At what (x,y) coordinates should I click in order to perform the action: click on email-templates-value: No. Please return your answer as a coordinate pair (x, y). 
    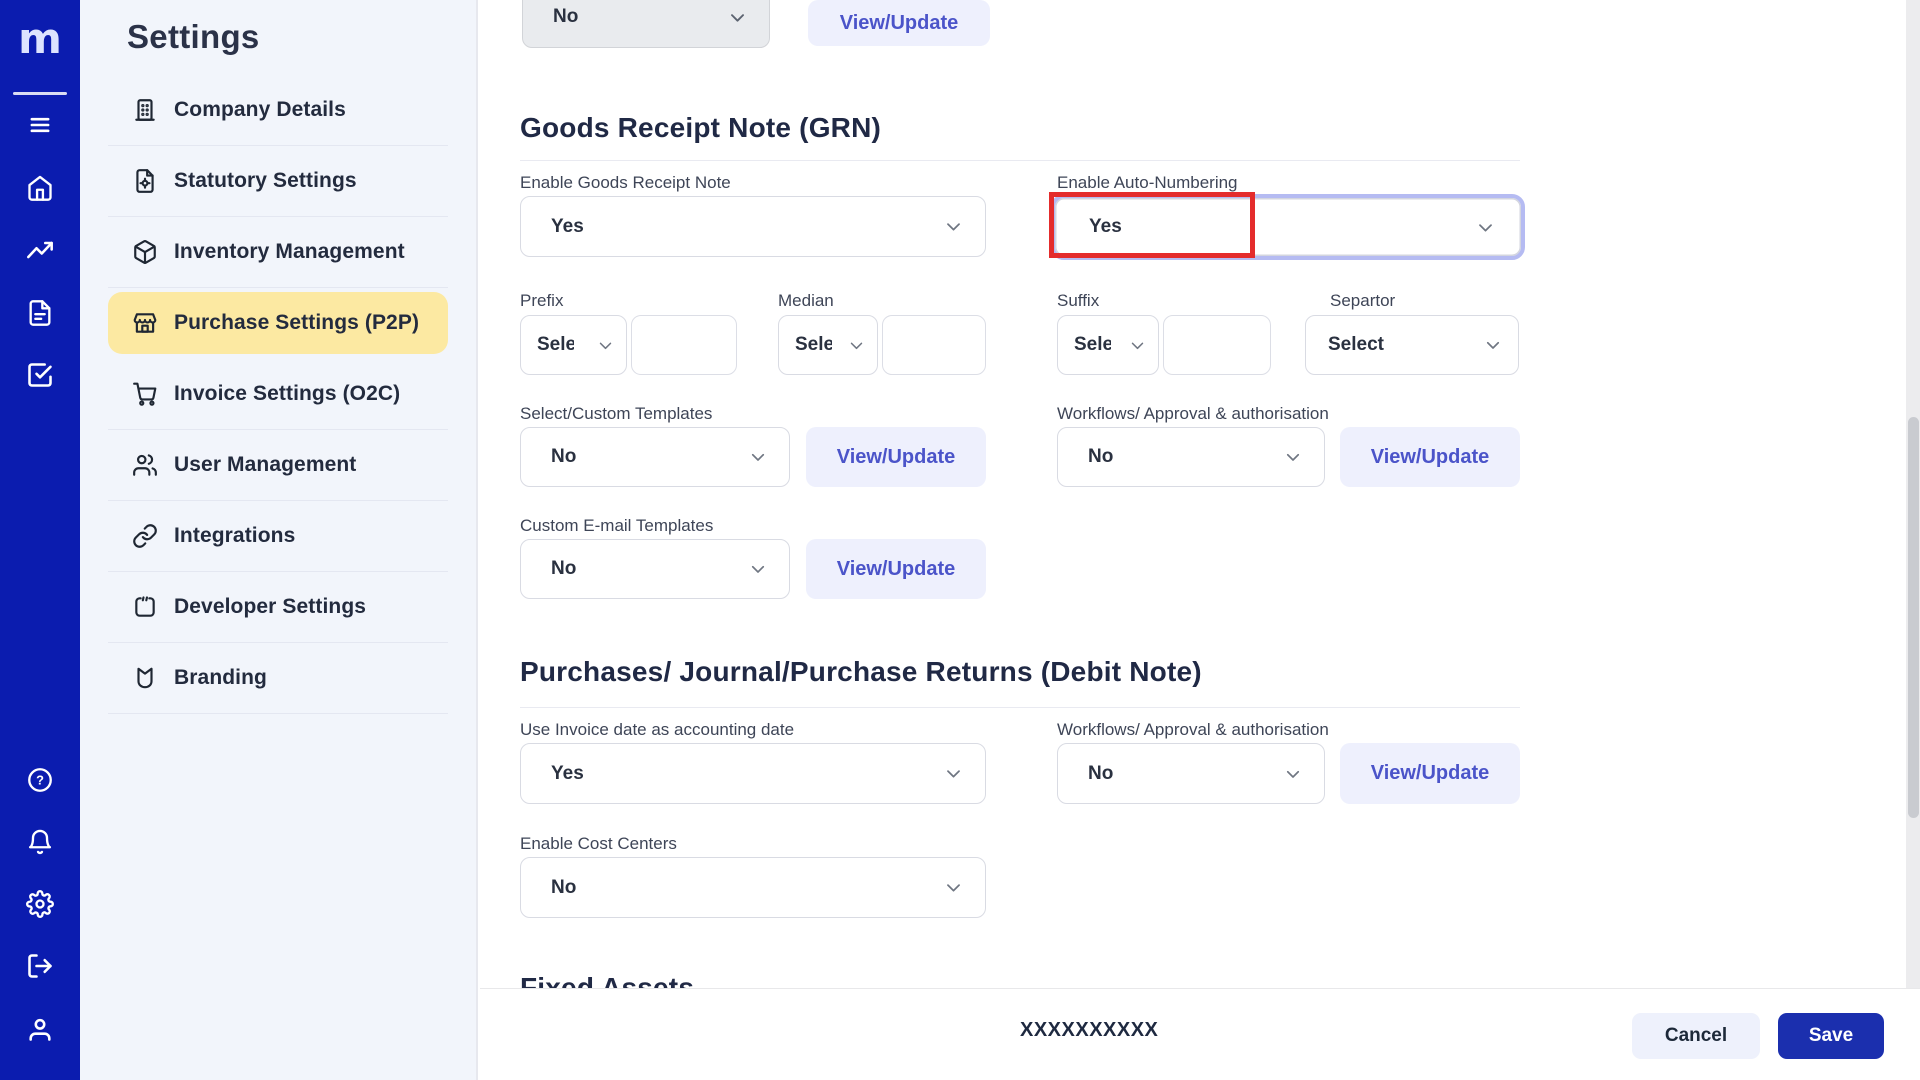
    Looking at the image, I should click on (564, 568).